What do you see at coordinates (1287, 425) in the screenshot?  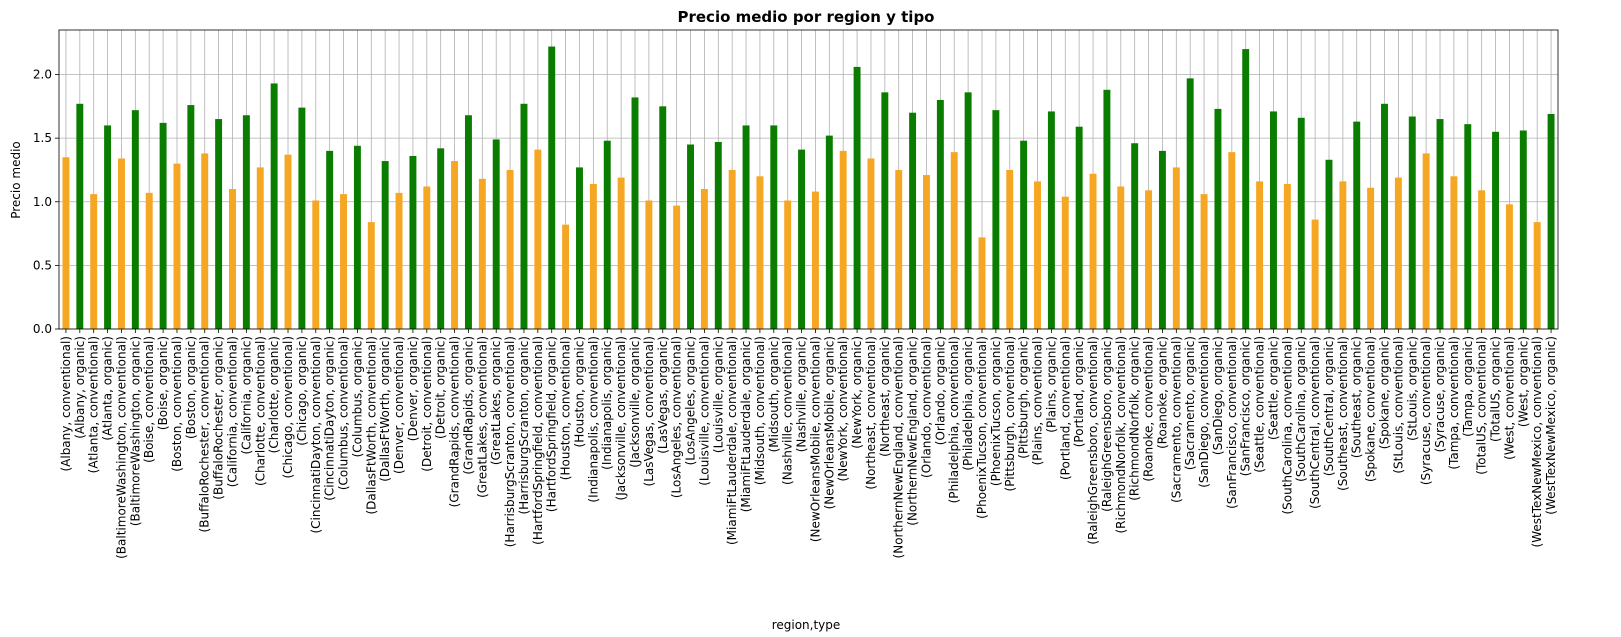 I see `x-tick-label: (SouthCarolina, conventional)` at bounding box center [1287, 425].